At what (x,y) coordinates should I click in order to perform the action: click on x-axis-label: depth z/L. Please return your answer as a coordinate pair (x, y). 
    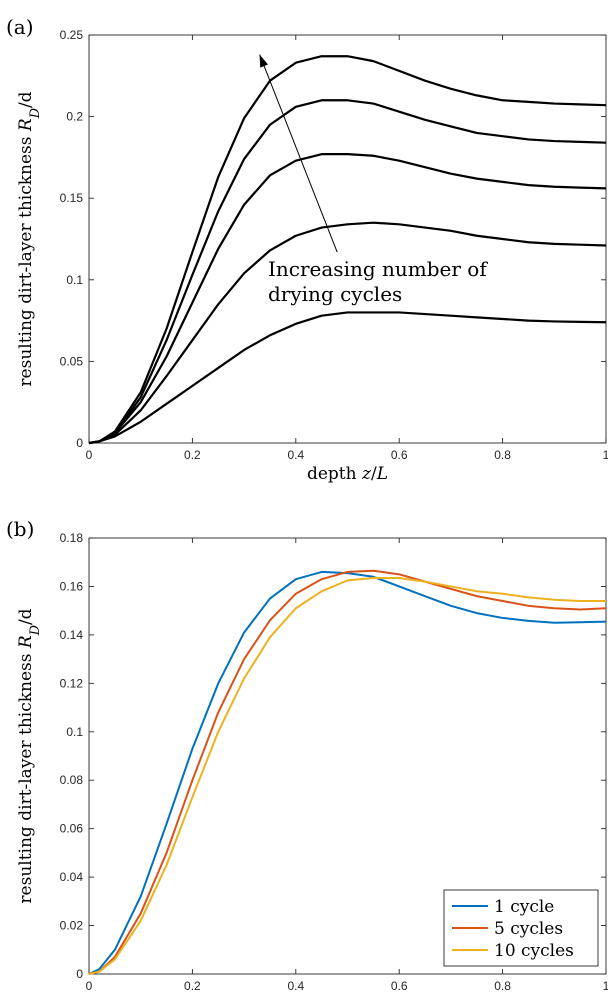
    Looking at the image, I should click on (347, 474).